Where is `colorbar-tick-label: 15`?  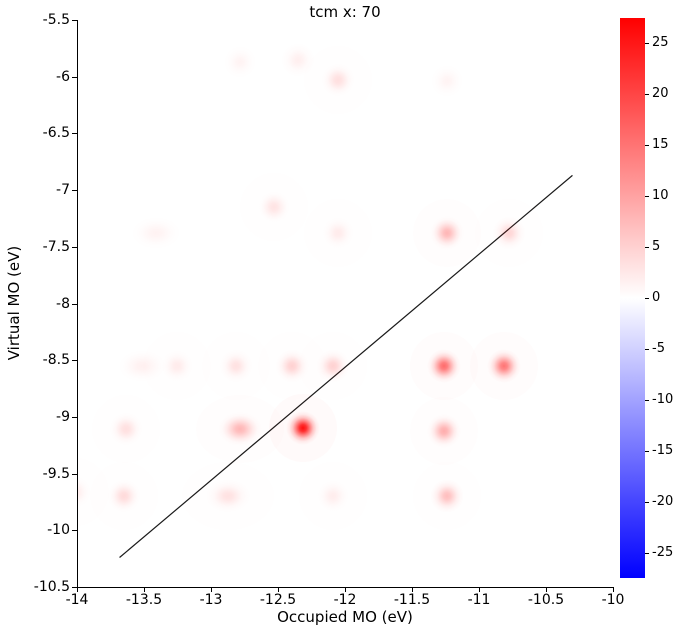
colorbar-tick-label: 15 is located at coordinates (660, 145).